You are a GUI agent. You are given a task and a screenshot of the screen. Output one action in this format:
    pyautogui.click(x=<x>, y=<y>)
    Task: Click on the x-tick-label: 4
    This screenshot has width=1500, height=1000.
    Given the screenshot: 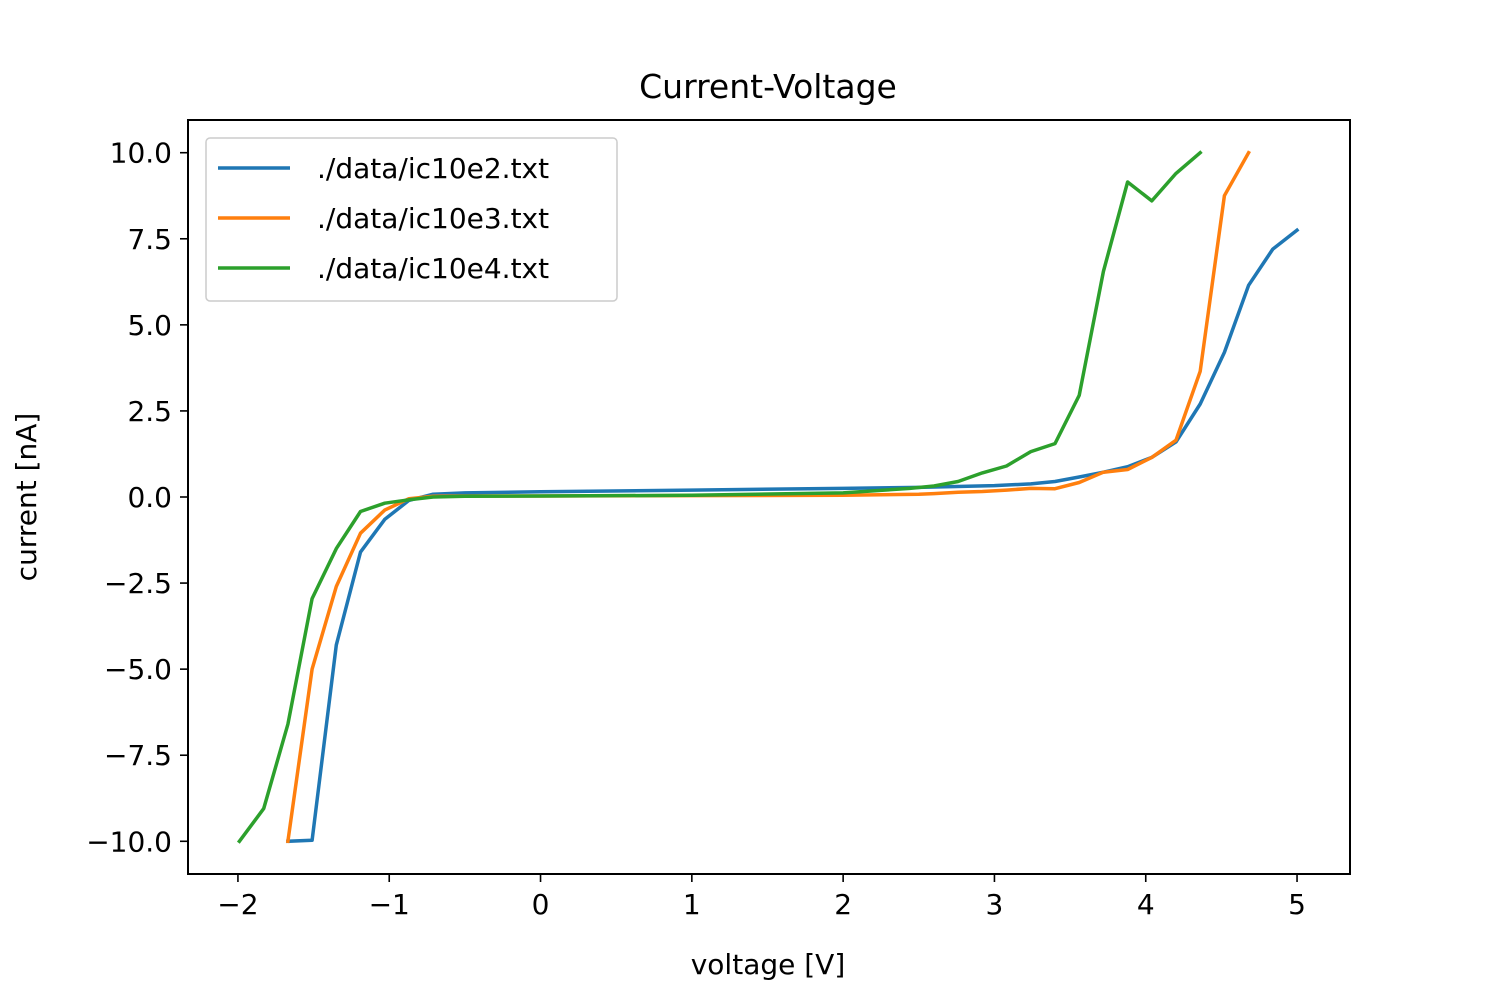 What is the action you would take?
    pyautogui.click(x=1146, y=904)
    